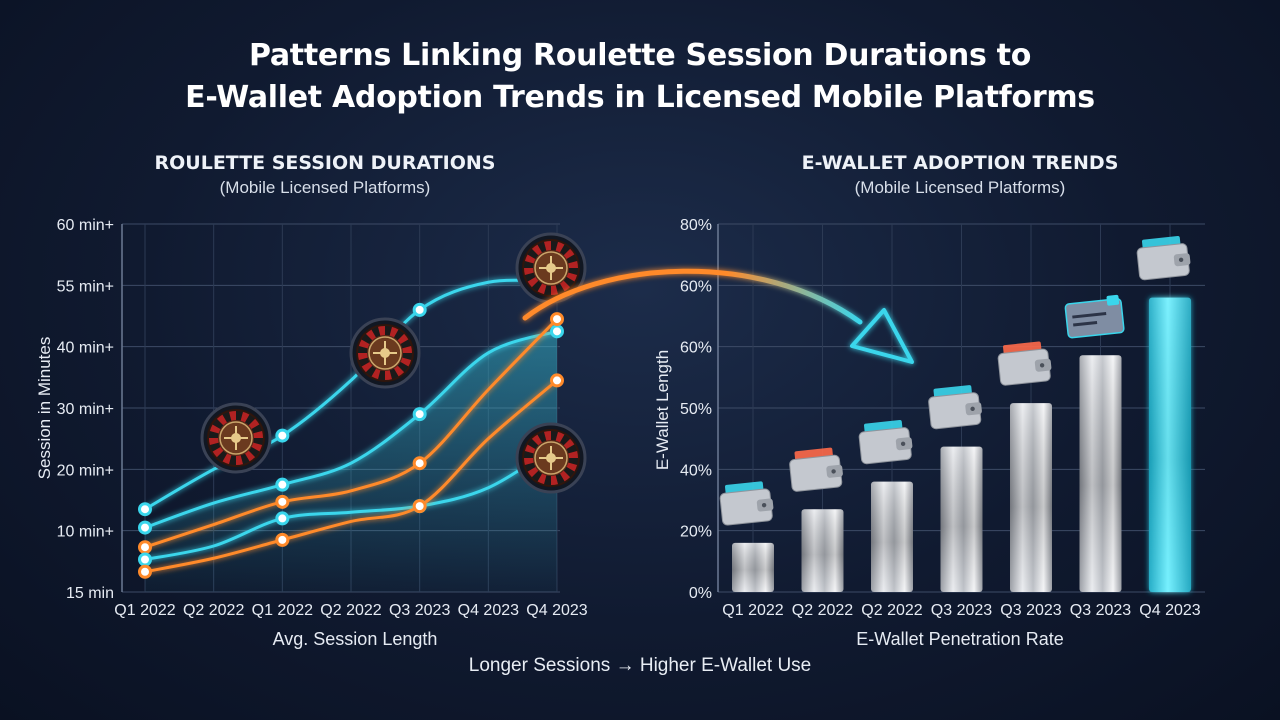 This screenshot has width=1280, height=720. I want to click on roulette-icons, so click(393, 363).